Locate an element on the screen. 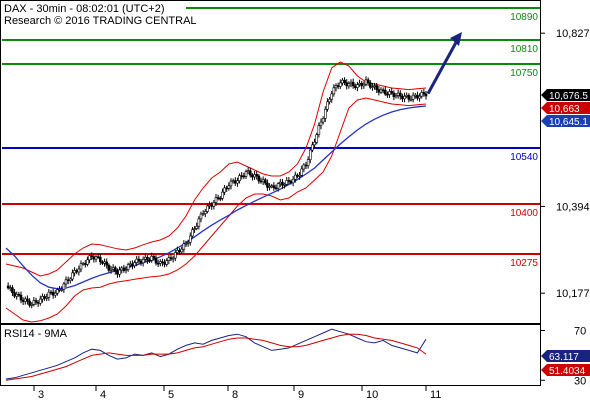 The image size is (590, 400). rsi-layer is located at coordinates (216, 354).